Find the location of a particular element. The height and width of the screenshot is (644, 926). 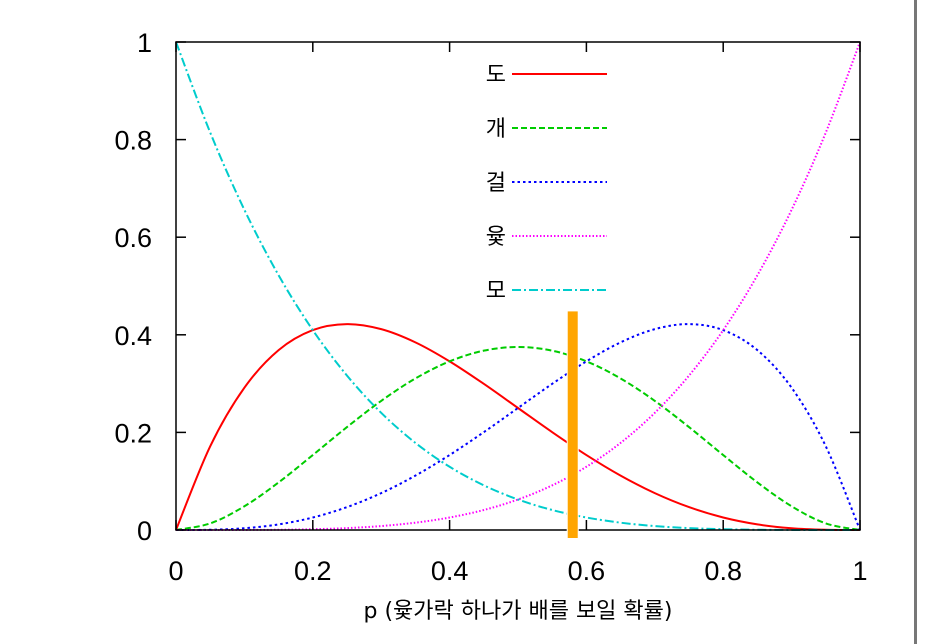

y-tick-label: 0 is located at coordinates (144, 531).